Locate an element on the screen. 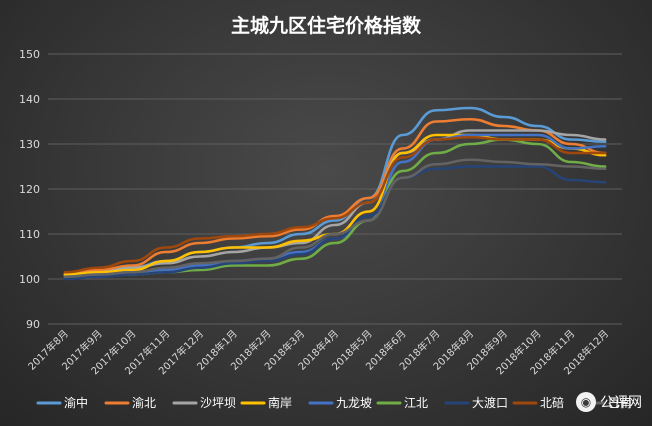  y-tick-label: 110 is located at coordinates (29, 234).